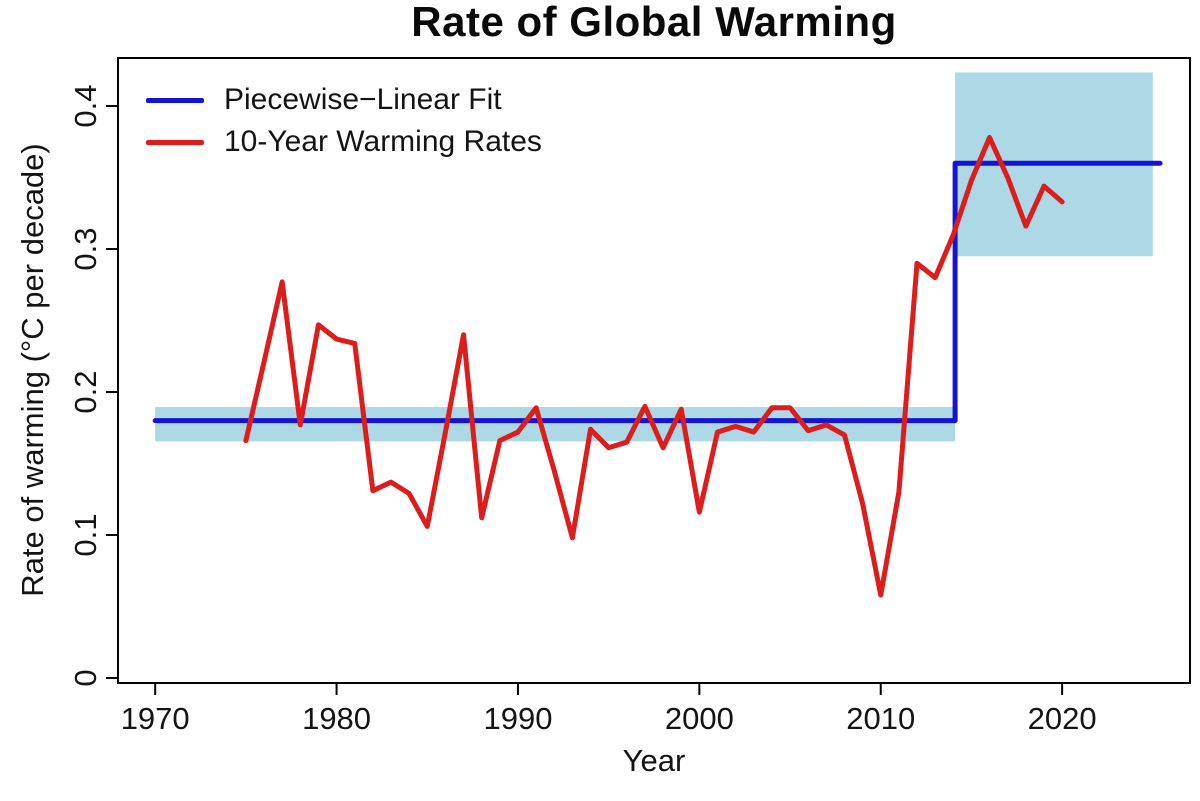 This screenshot has width=1200, height=801. Describe the element at coordinates (363, 99) in the screenshot. I see `legend-label-fit: Piecewise−Linear Fit` at that location.